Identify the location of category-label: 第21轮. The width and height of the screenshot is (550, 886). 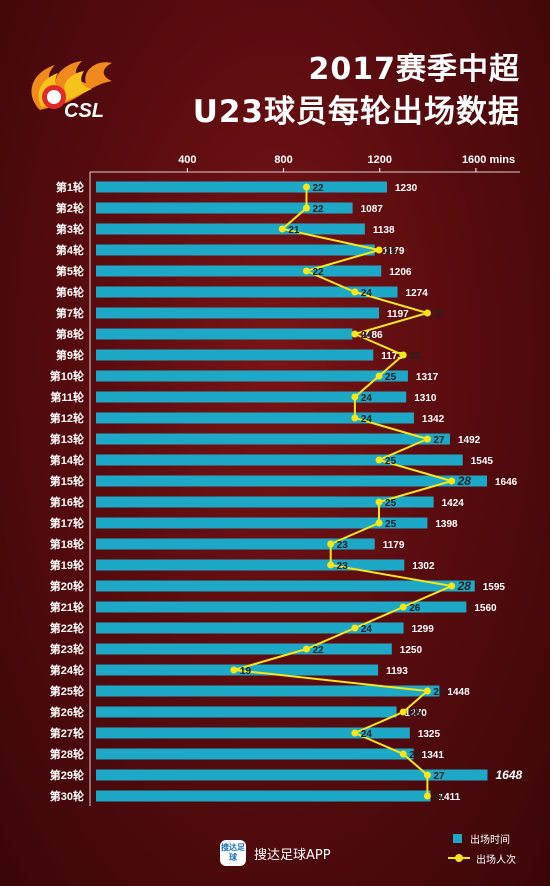
(67, 607).